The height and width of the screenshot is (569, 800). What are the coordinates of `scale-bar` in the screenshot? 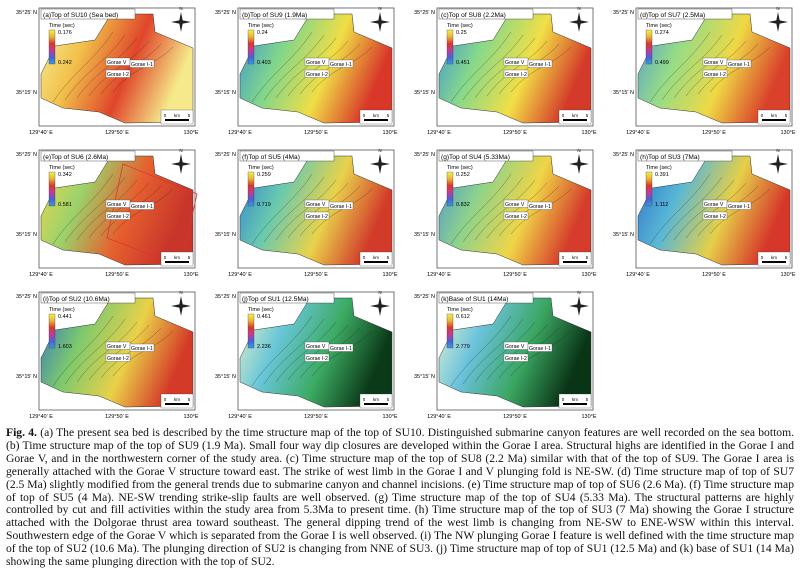 It's located at (575, 120).